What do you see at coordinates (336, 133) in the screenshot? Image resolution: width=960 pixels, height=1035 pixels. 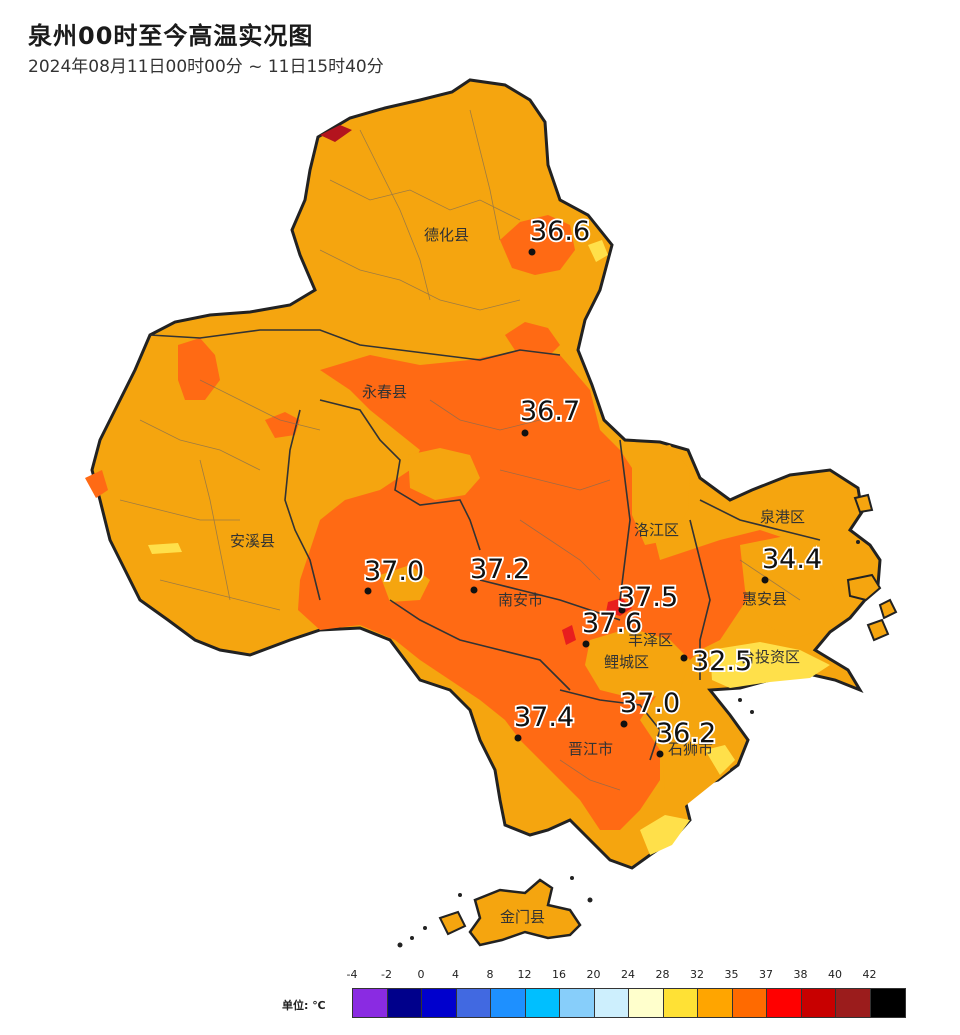 I see `zone-37-38-northwest` at bounding box center [336, 133].